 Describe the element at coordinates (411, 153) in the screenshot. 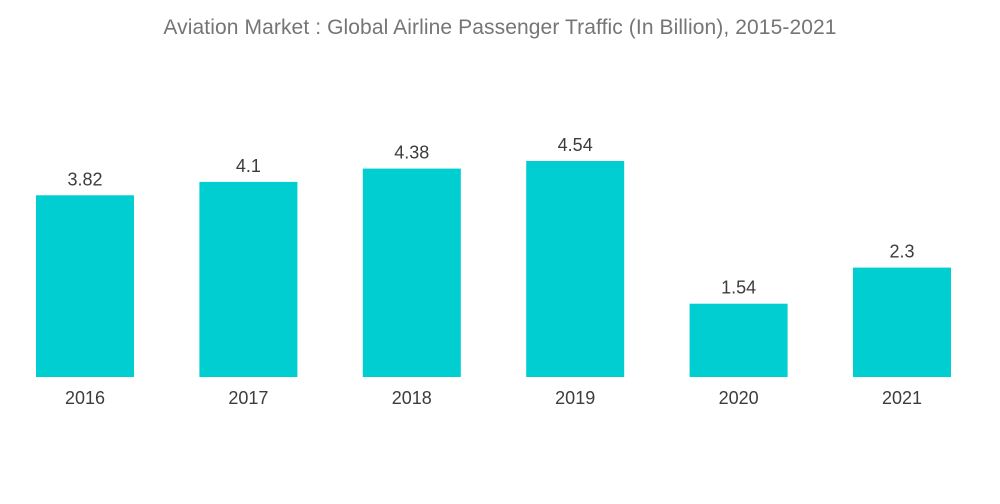

I see `value-label-2018: 4.38` at that location.